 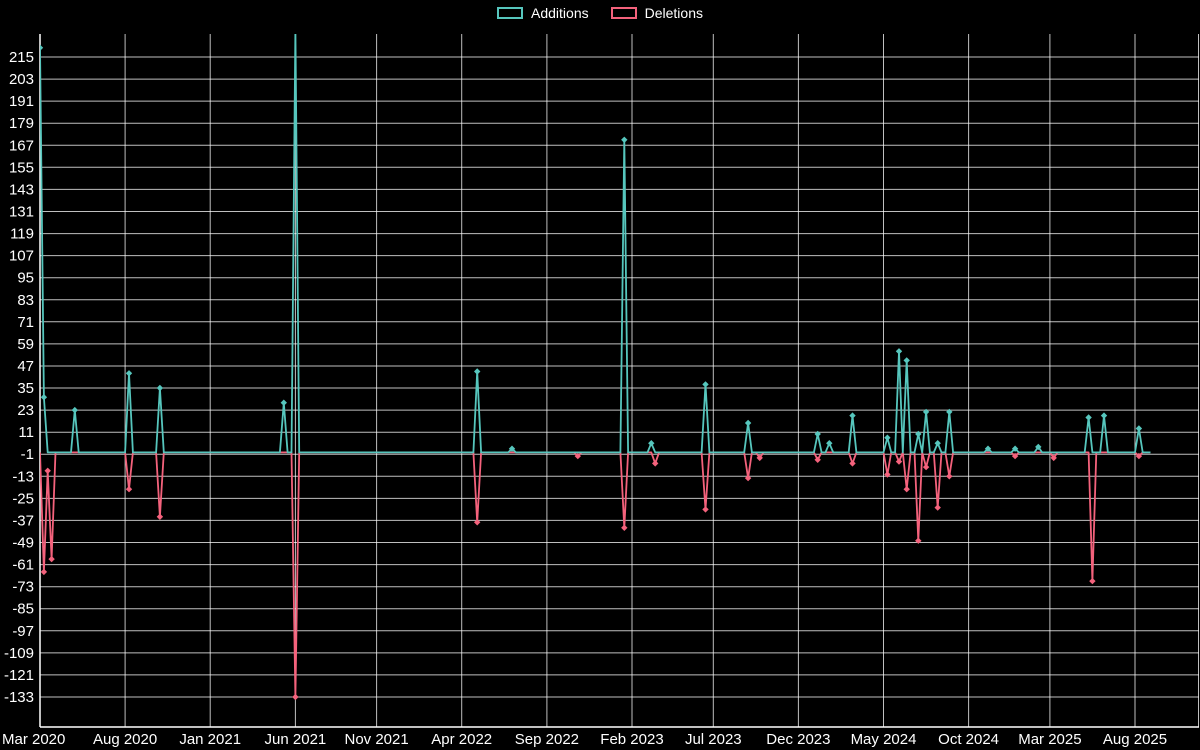 I want to click on svg-text: -85, so click(x=23, y=609).